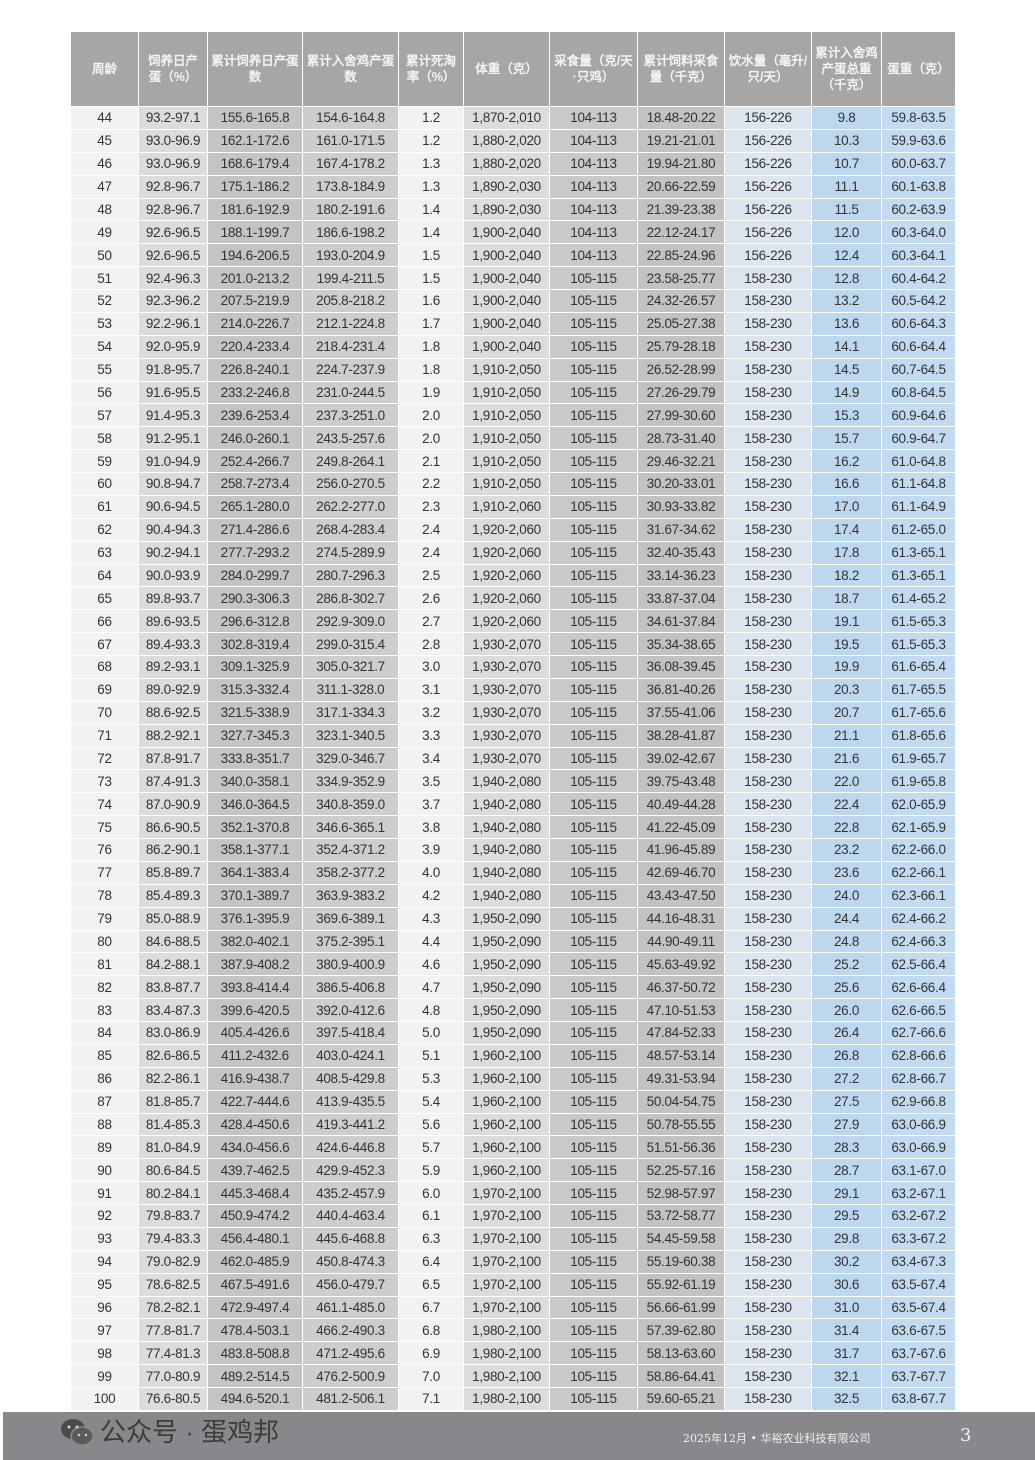 The width and height of the screenshot is (1035, 1460). Describe the element at coordinates (846, 895) in the screenshot. I see `table-cell: 24.0` at that location.